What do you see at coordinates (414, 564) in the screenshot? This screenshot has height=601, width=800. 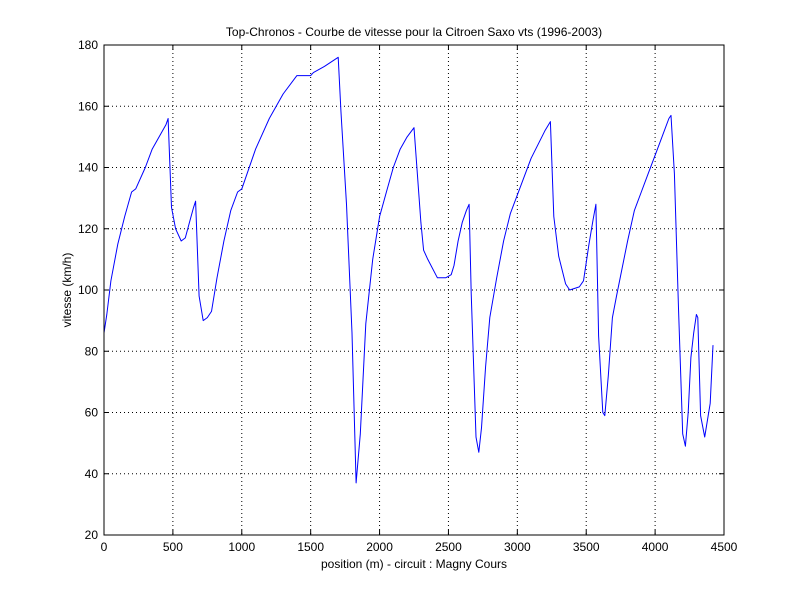 I see `x-axis-title: position (m) - circuit : Magny Cours` at bounding box center [414, 564].